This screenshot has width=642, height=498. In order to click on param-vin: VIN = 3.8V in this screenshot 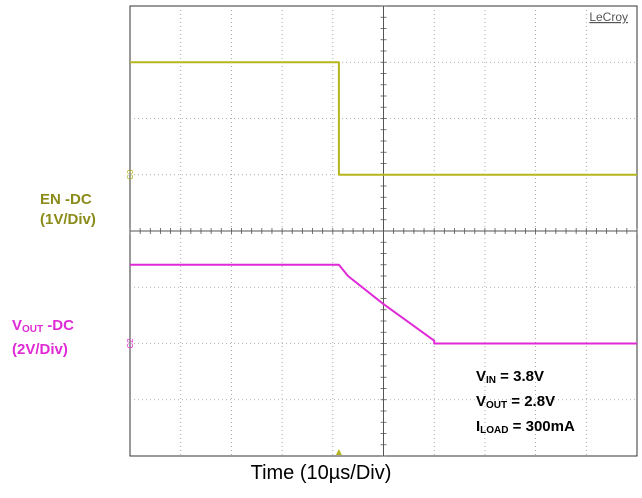, I will do `click(510, 377)`.